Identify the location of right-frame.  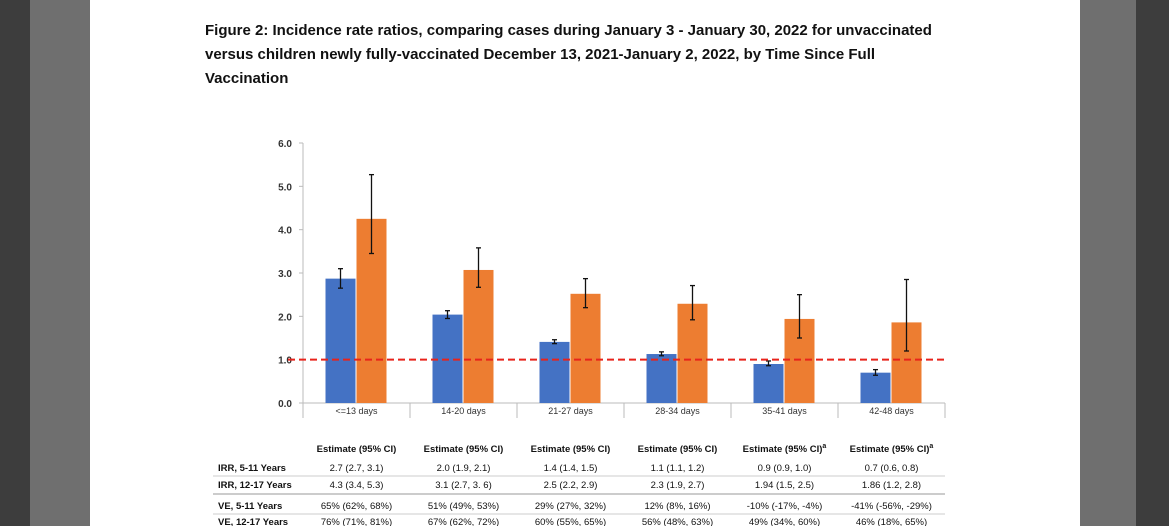
(1152, 263).